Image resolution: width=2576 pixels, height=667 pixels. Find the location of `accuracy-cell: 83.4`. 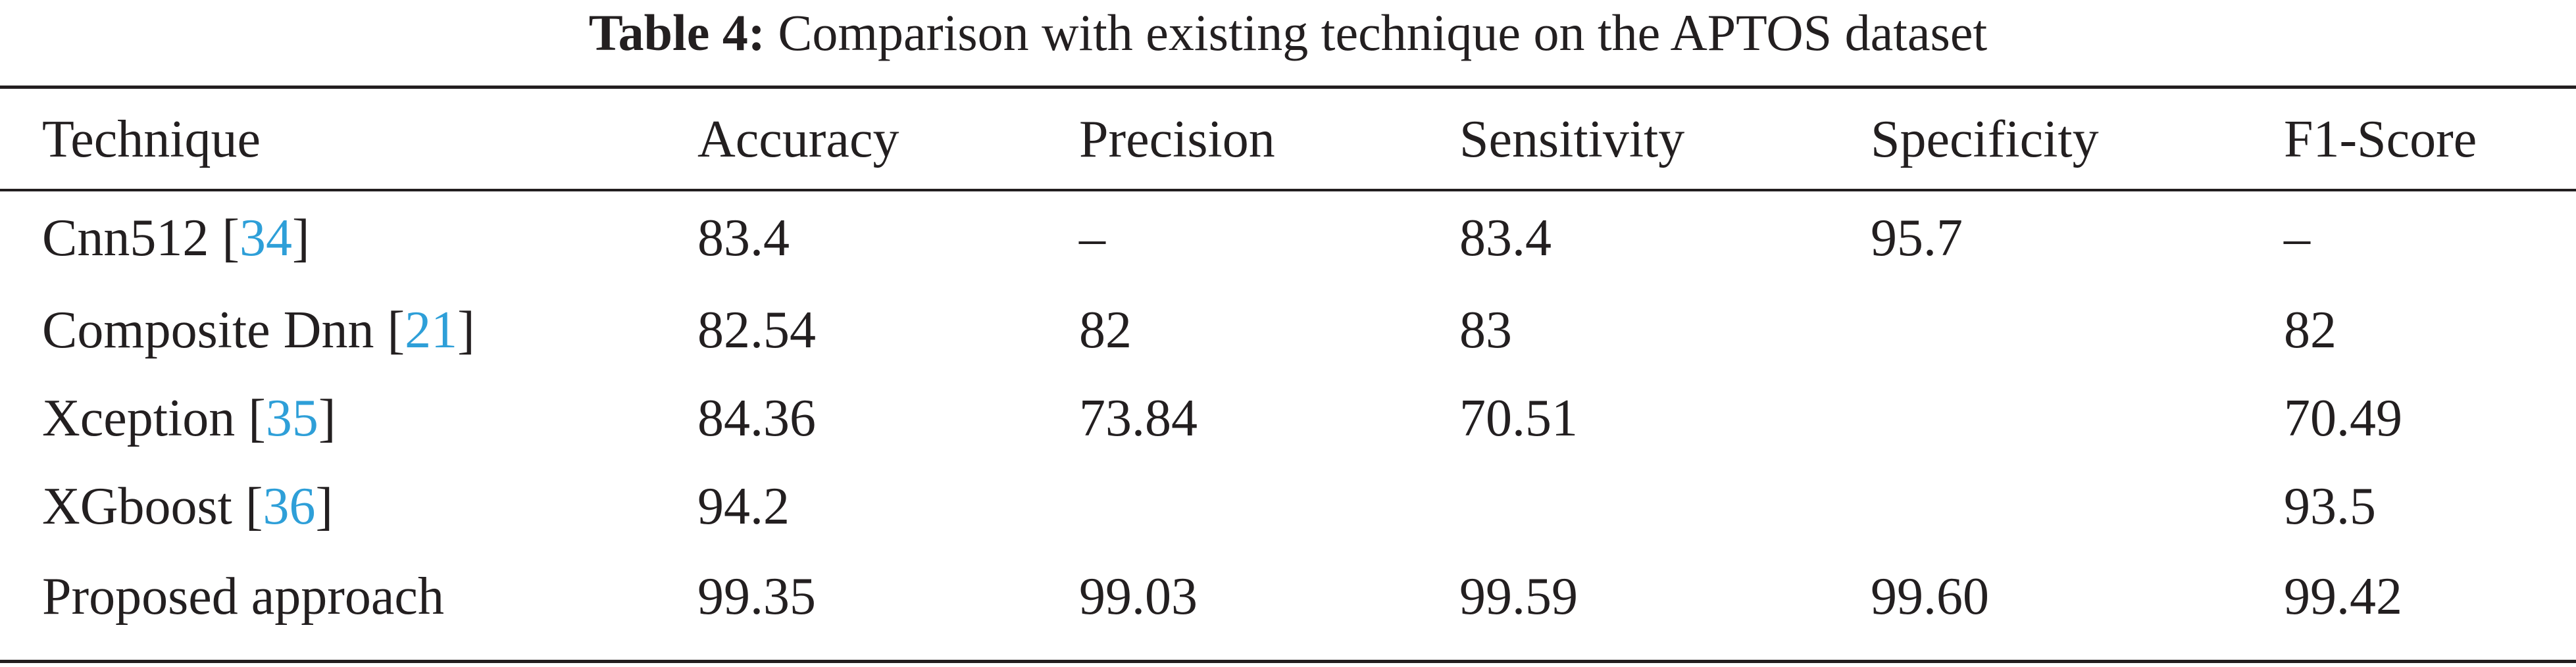

accuracy-cell: 83.4 is located at coordinates (744, 238).